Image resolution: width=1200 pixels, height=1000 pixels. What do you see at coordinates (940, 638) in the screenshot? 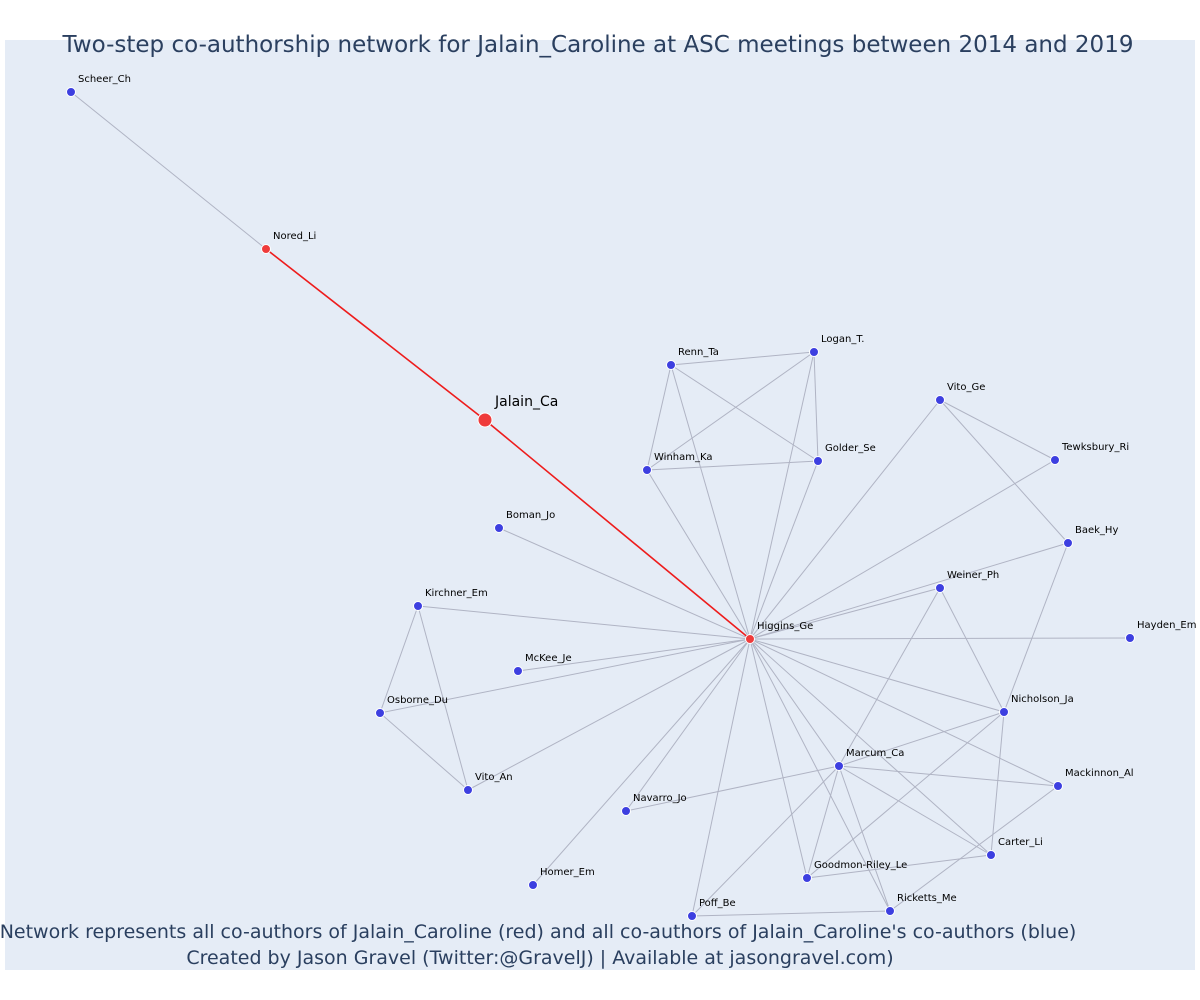
I see `edge-Higgins_Ge-Hayden_Em` at bounding box center [940, 638].